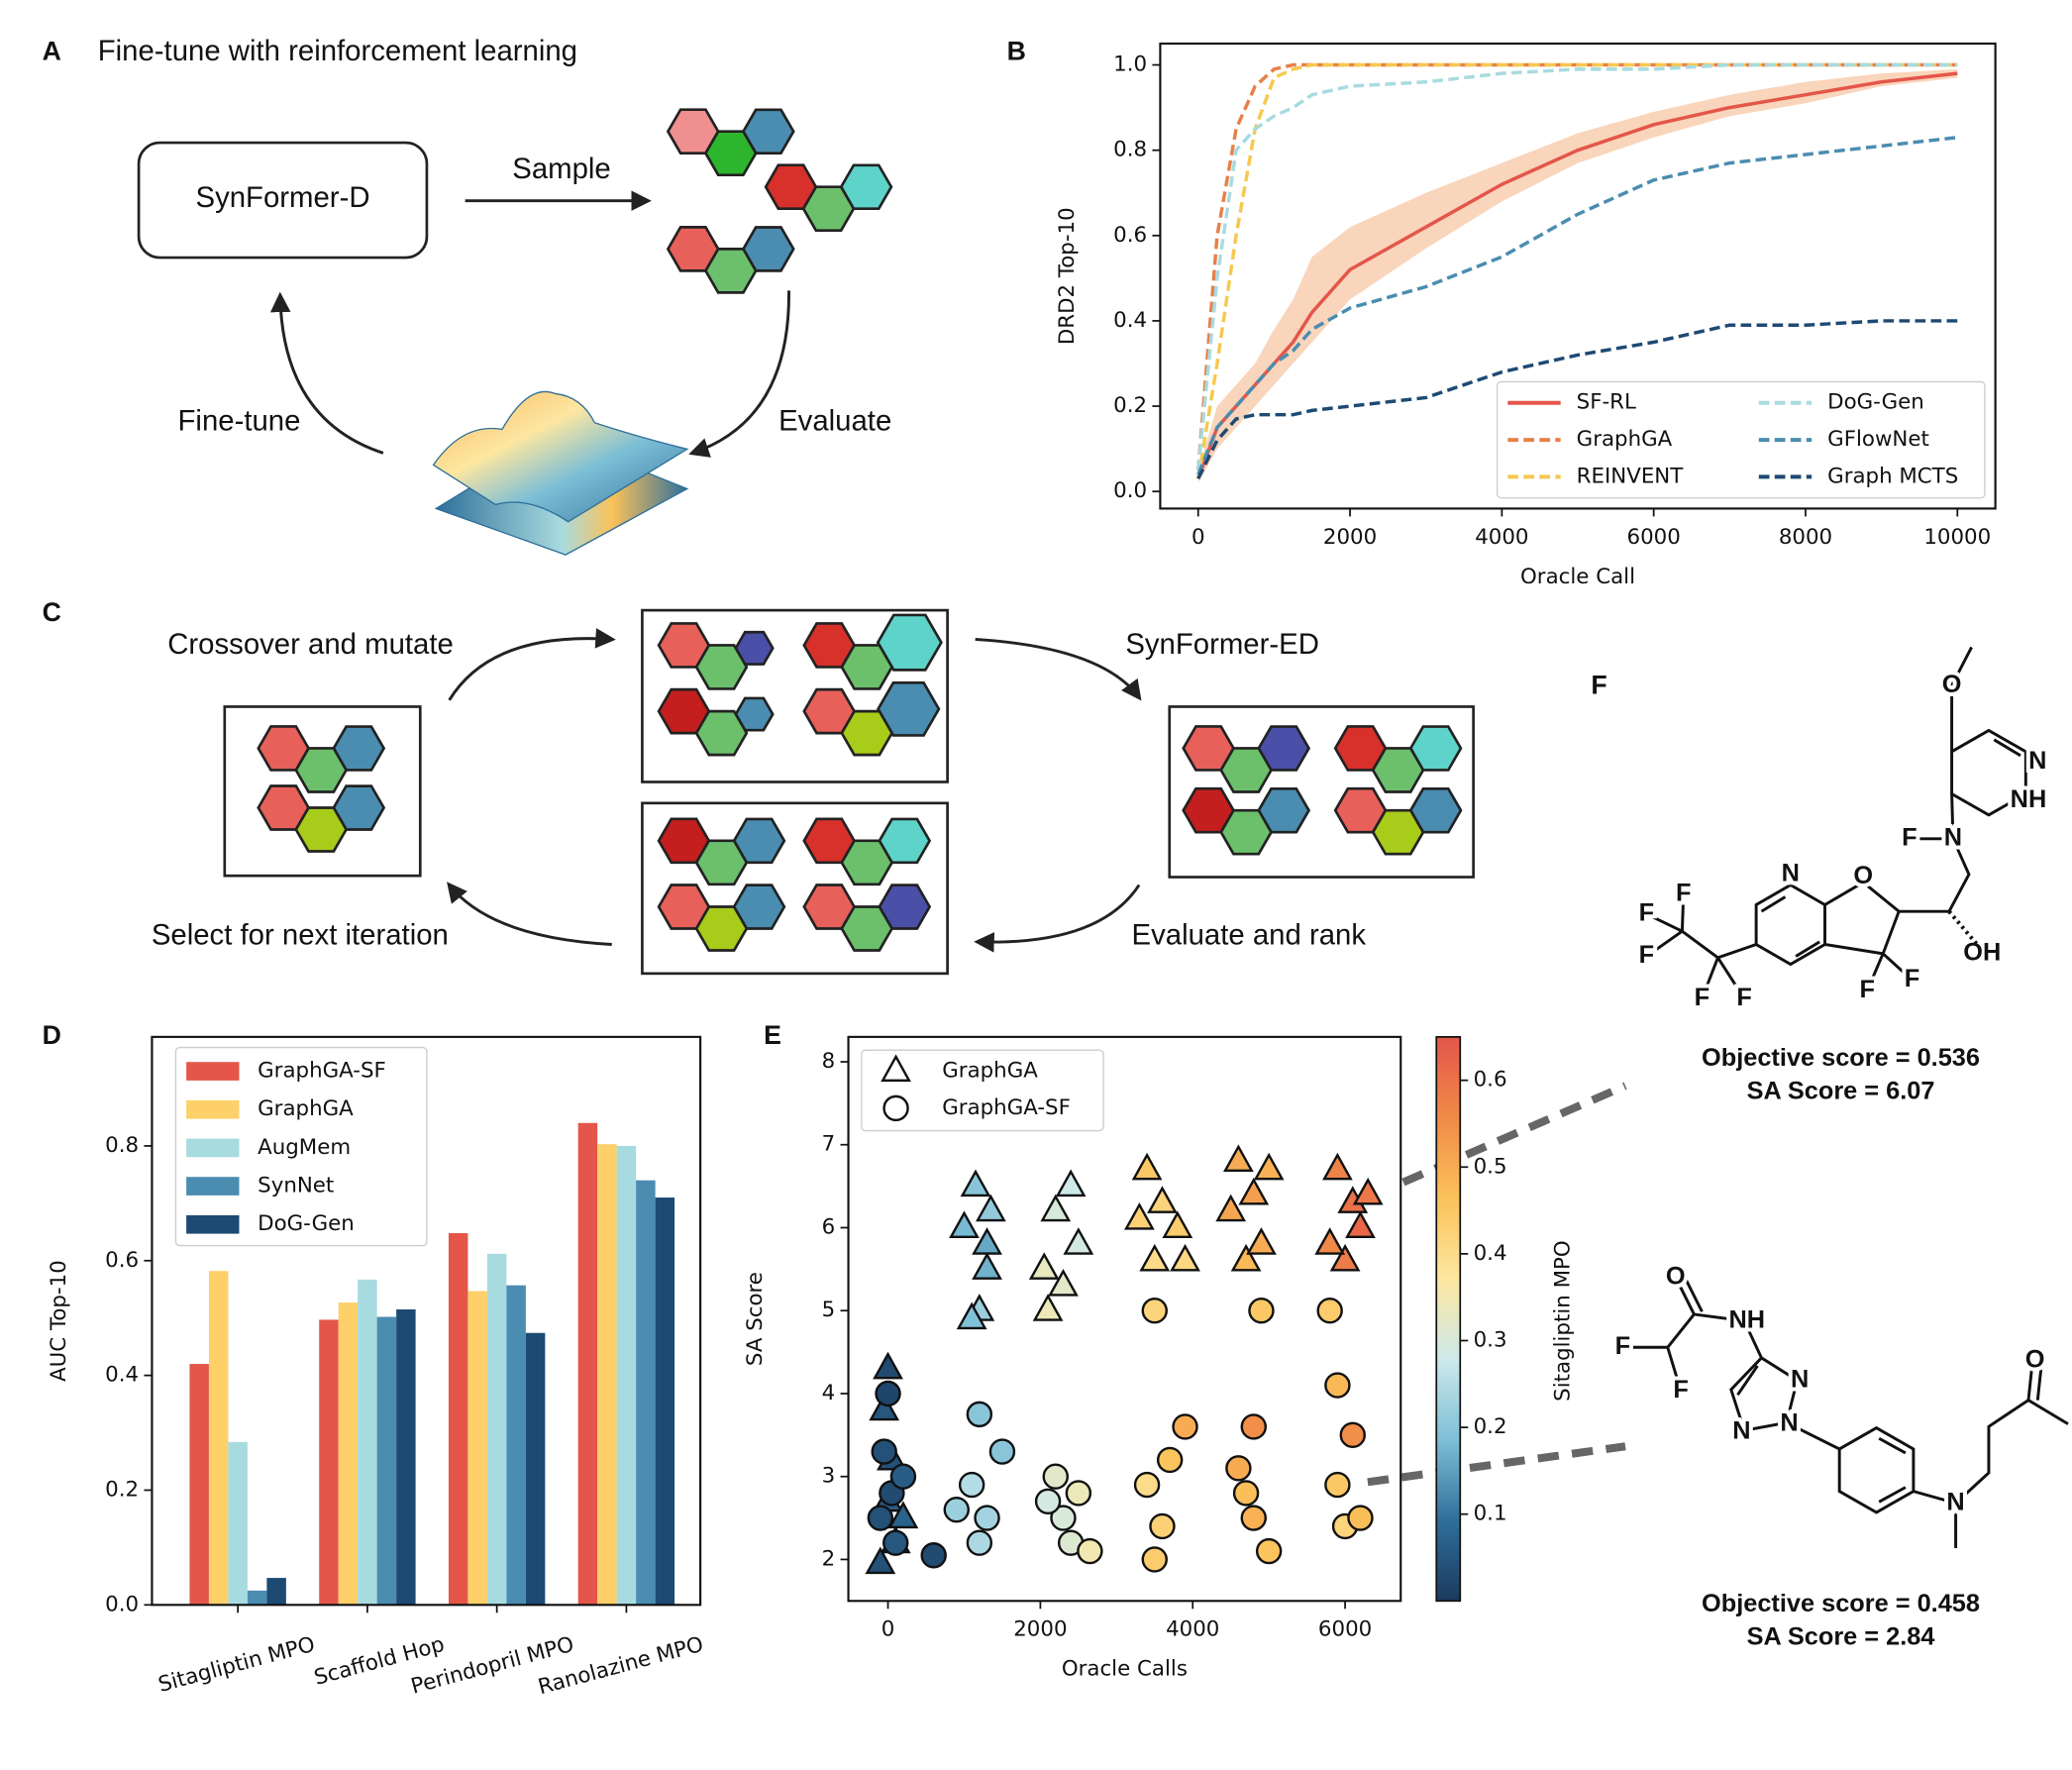  What do you see at coordinates (1805, 537) in the screenshot?
I see `x-tick-label: 8000` at bounding box center [1805, 537].